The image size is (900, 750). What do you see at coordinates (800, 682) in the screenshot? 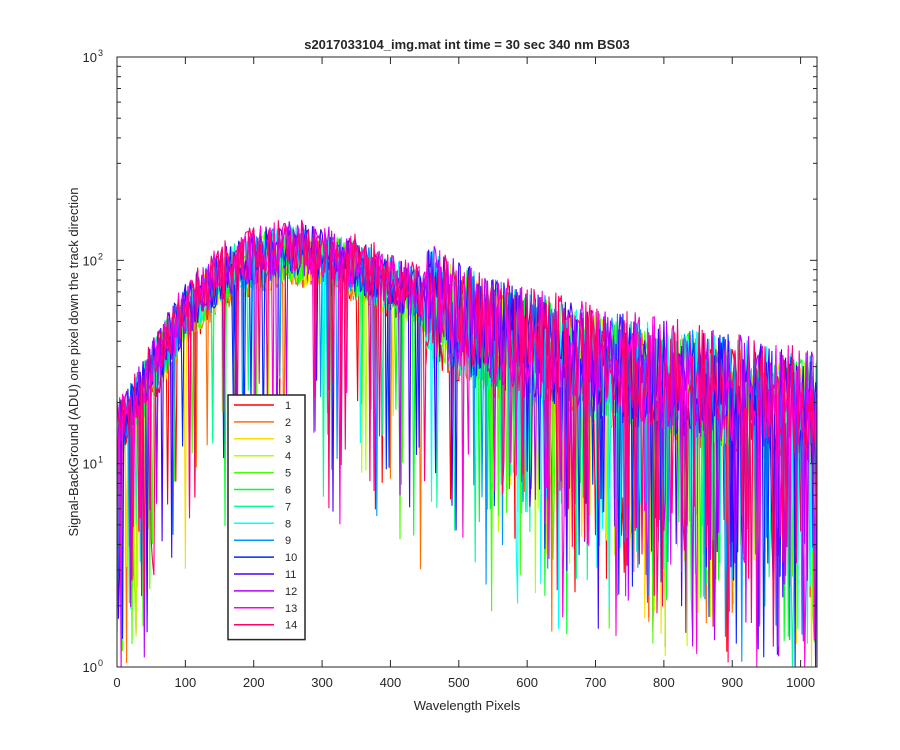
I see `x-tick-label: 1000` at bounding box center [800, 682].